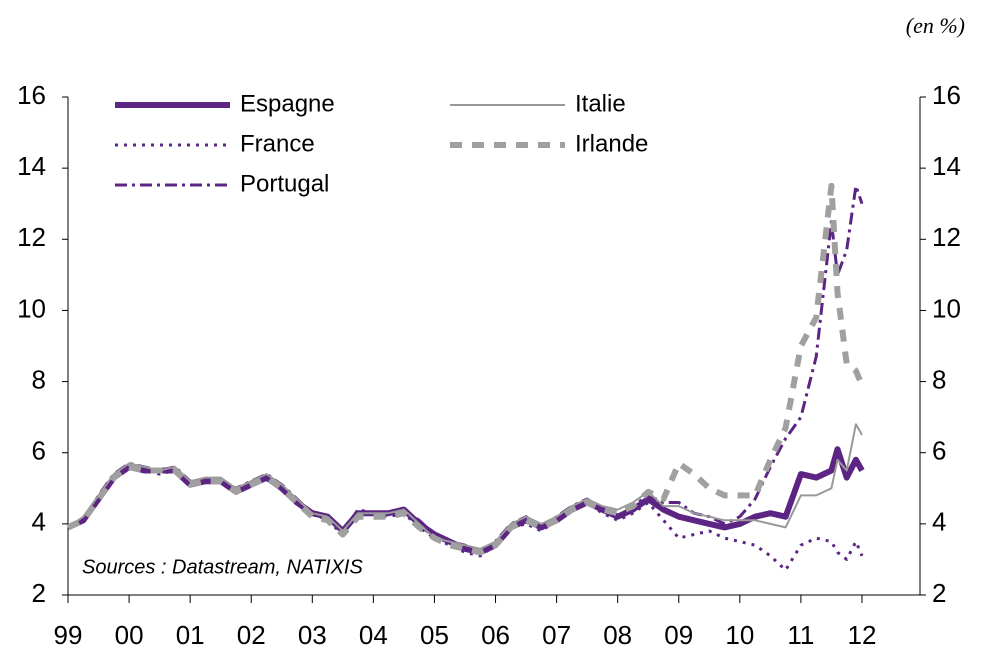 This screenshot has height=657, width=983. Describe the element at coordinates (31, 237) in the screenshot. I see `y-tick-label: 12` at that location.